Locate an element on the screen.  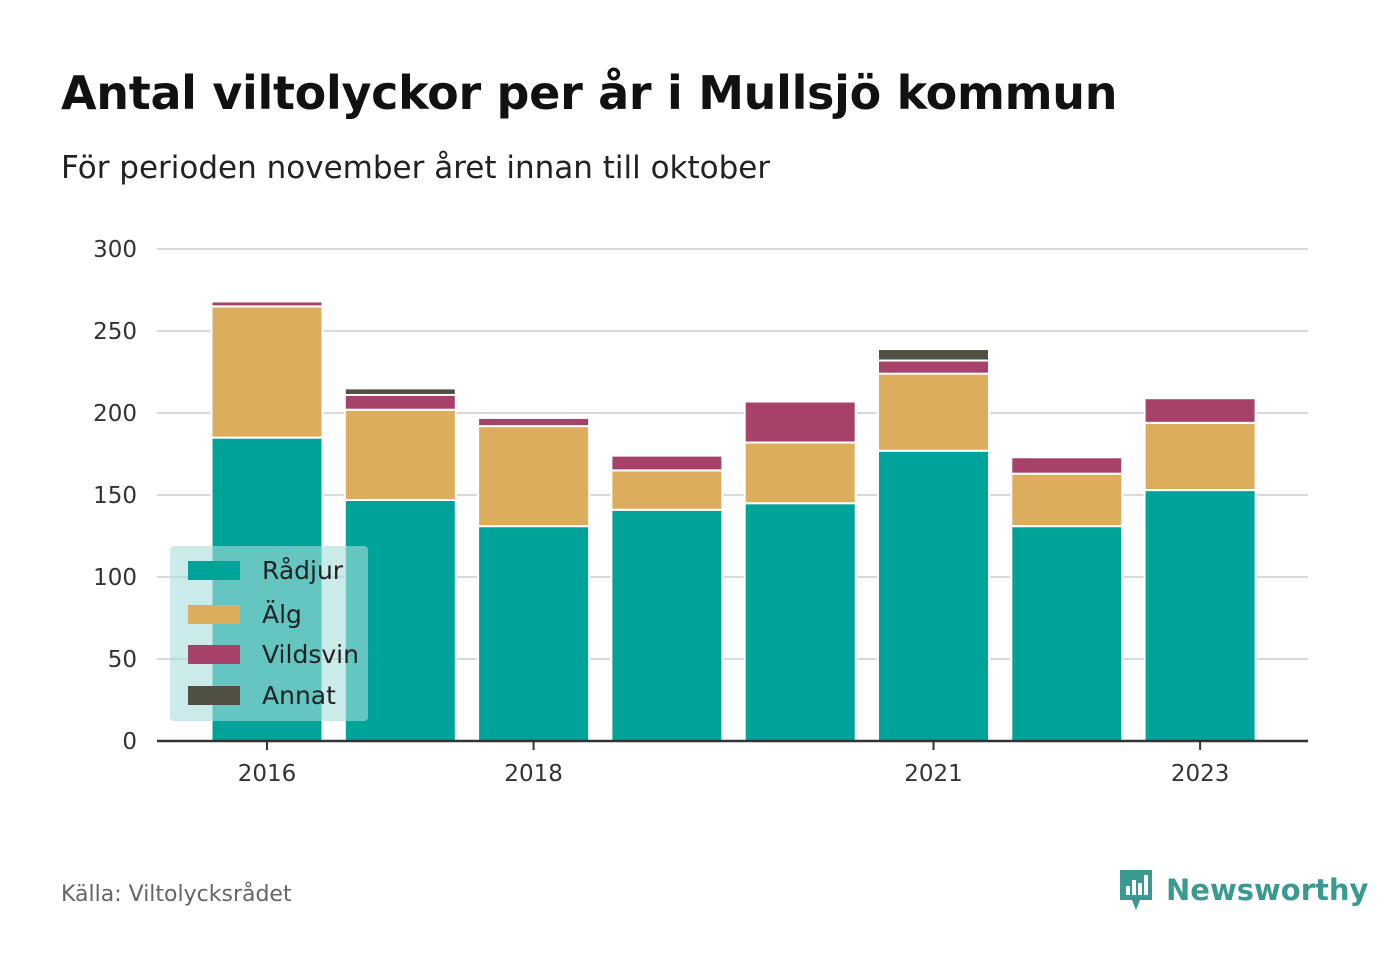
y-axis-ticks: 0 50 100 150 200 250 300 is located at coordinates (115, 496).